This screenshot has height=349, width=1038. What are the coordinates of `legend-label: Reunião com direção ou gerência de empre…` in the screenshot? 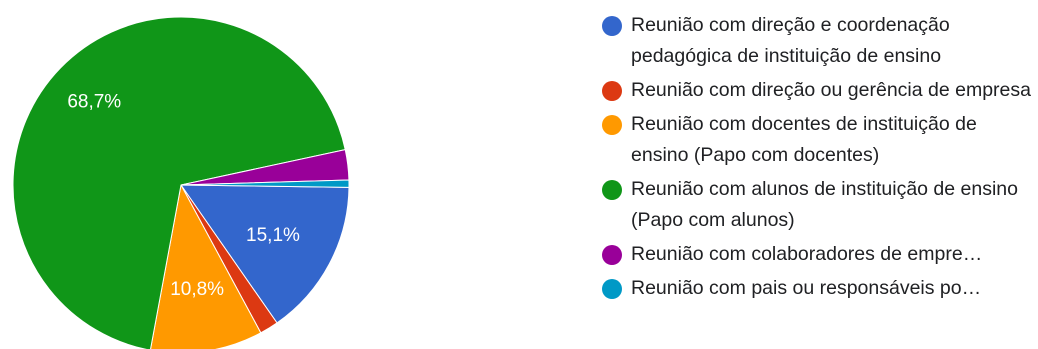 It's located at (831, 90).